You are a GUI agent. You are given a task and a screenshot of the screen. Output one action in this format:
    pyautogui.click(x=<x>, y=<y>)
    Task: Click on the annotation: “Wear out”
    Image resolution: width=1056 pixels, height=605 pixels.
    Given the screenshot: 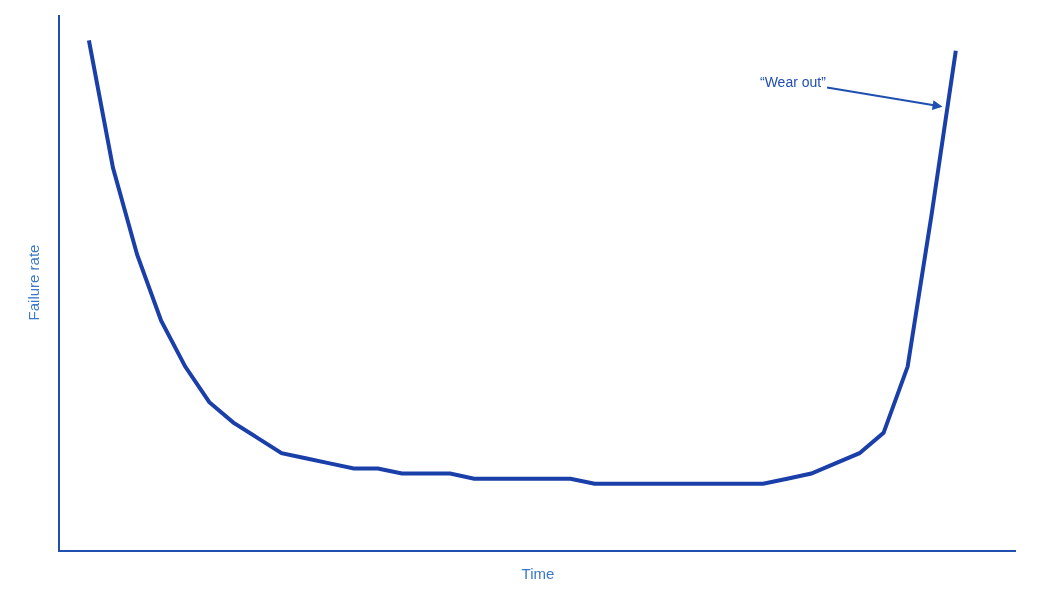 What is the action you would take?
    pyautogui.click(x=793, y=82)
    